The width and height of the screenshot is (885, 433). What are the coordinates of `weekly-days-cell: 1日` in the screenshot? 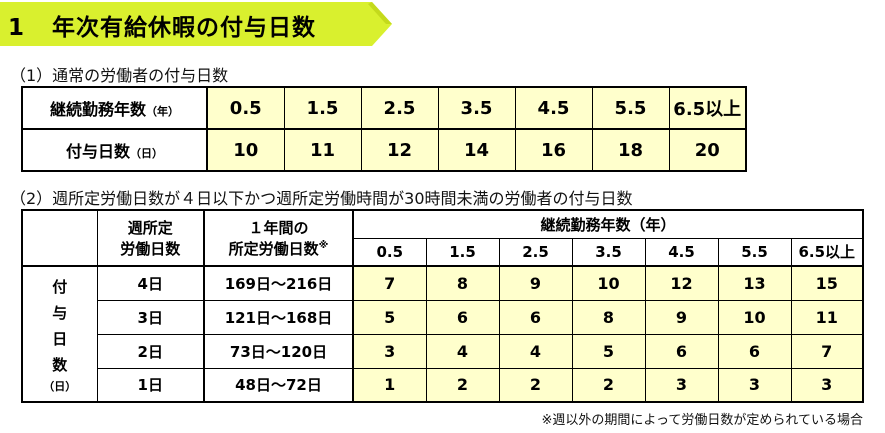 It's located at (150, 385).